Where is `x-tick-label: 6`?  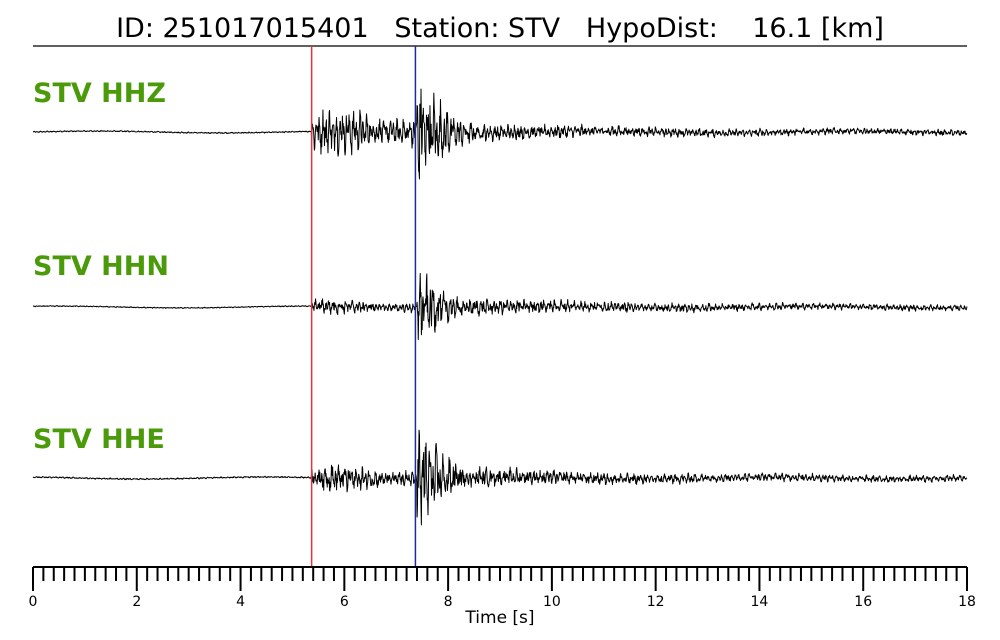
x-tick-label: 6 is located at coordinates (344, 602).